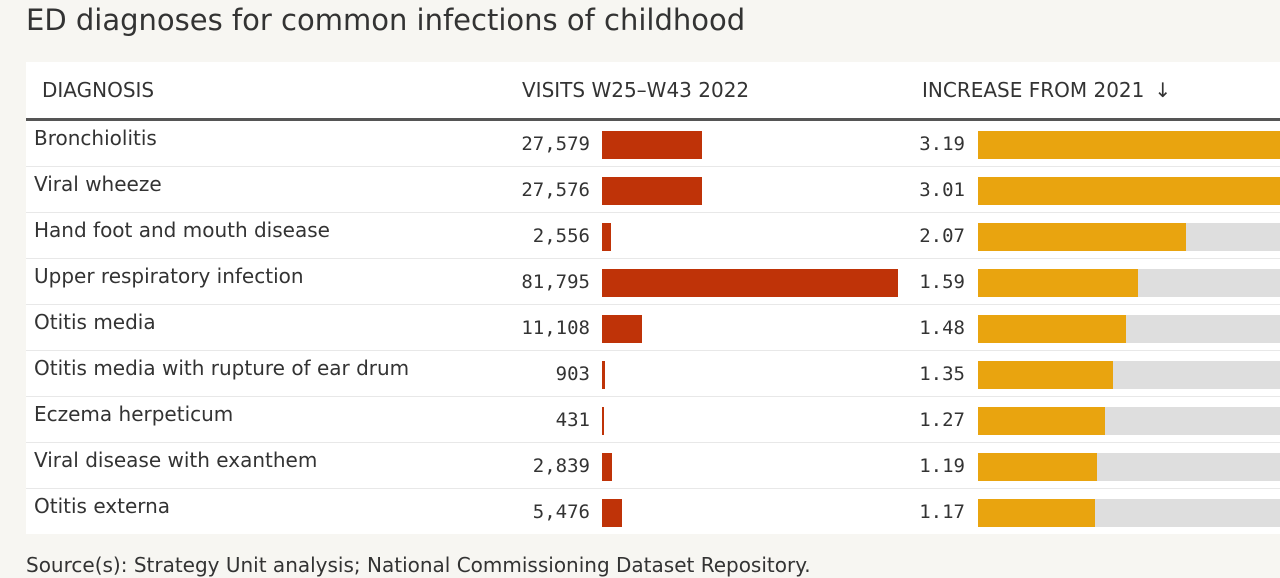 The height and width of the screenshot is (578, 1280). What do you see at coordinates (942, 144) in the screenshot?
I see `increase-value: 3.19` at bounding box center [942, 144].